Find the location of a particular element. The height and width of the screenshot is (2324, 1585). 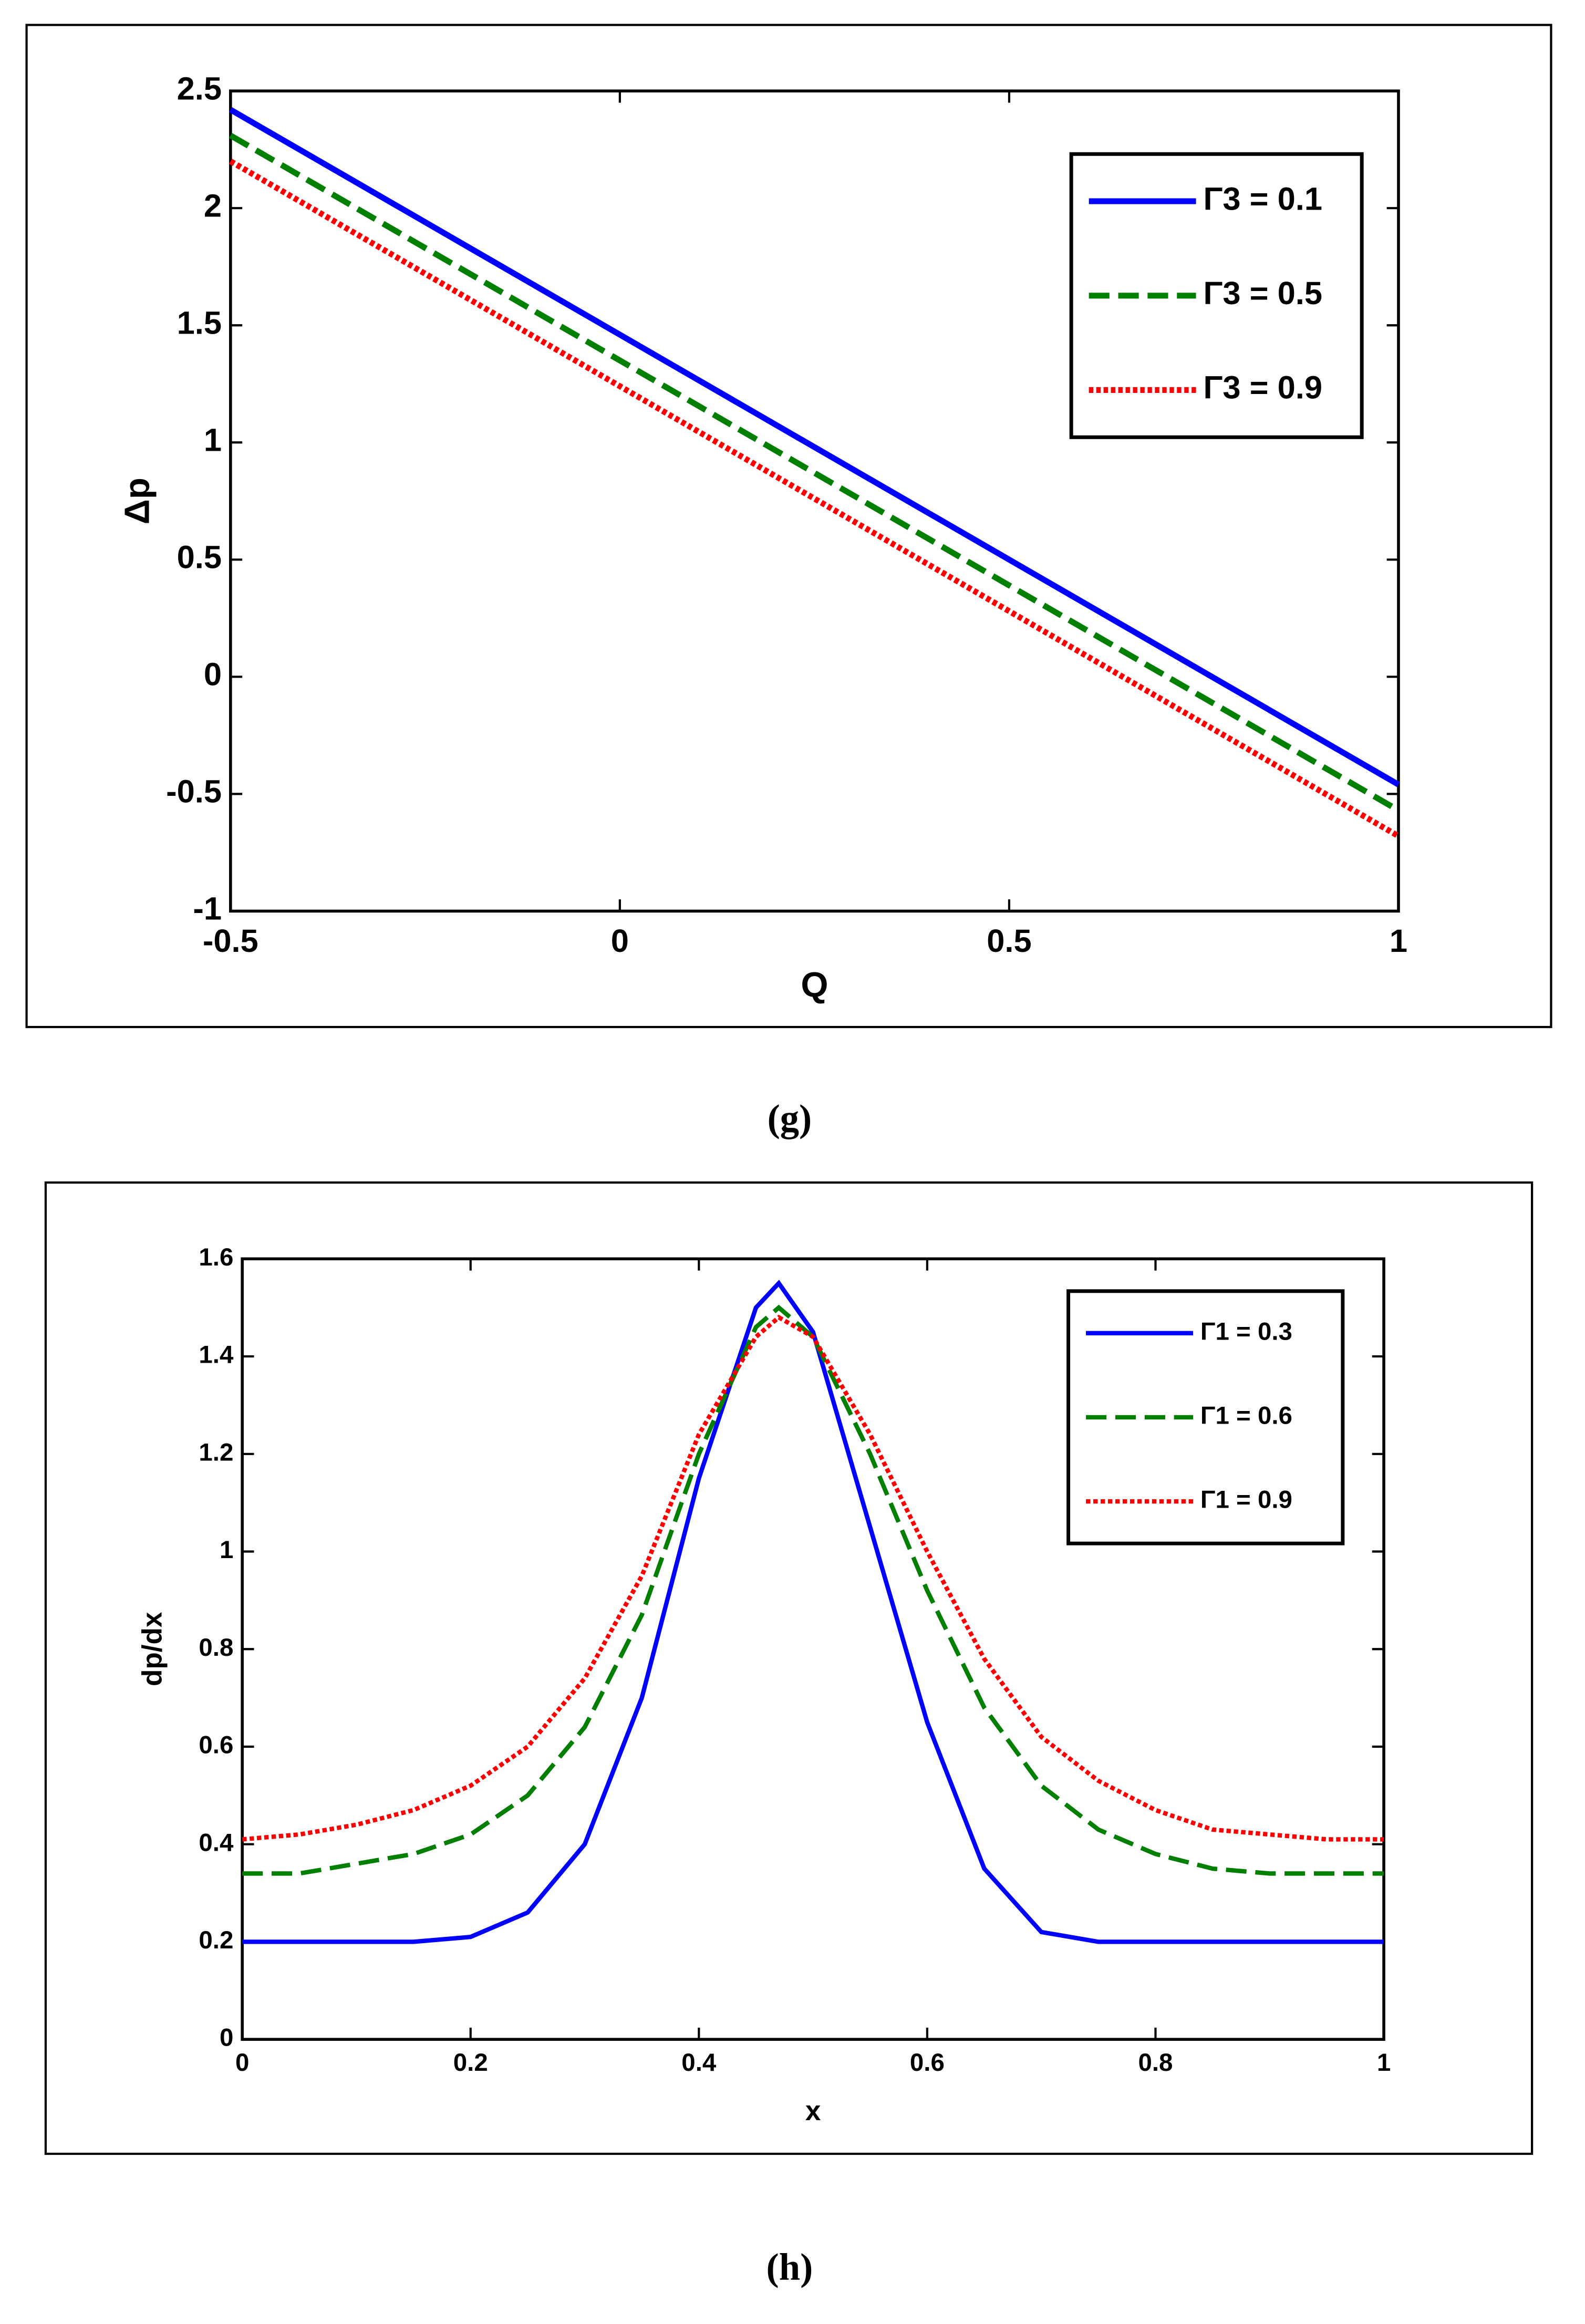

y-tick-label: 2.5 is located at coordinates (199, 88).